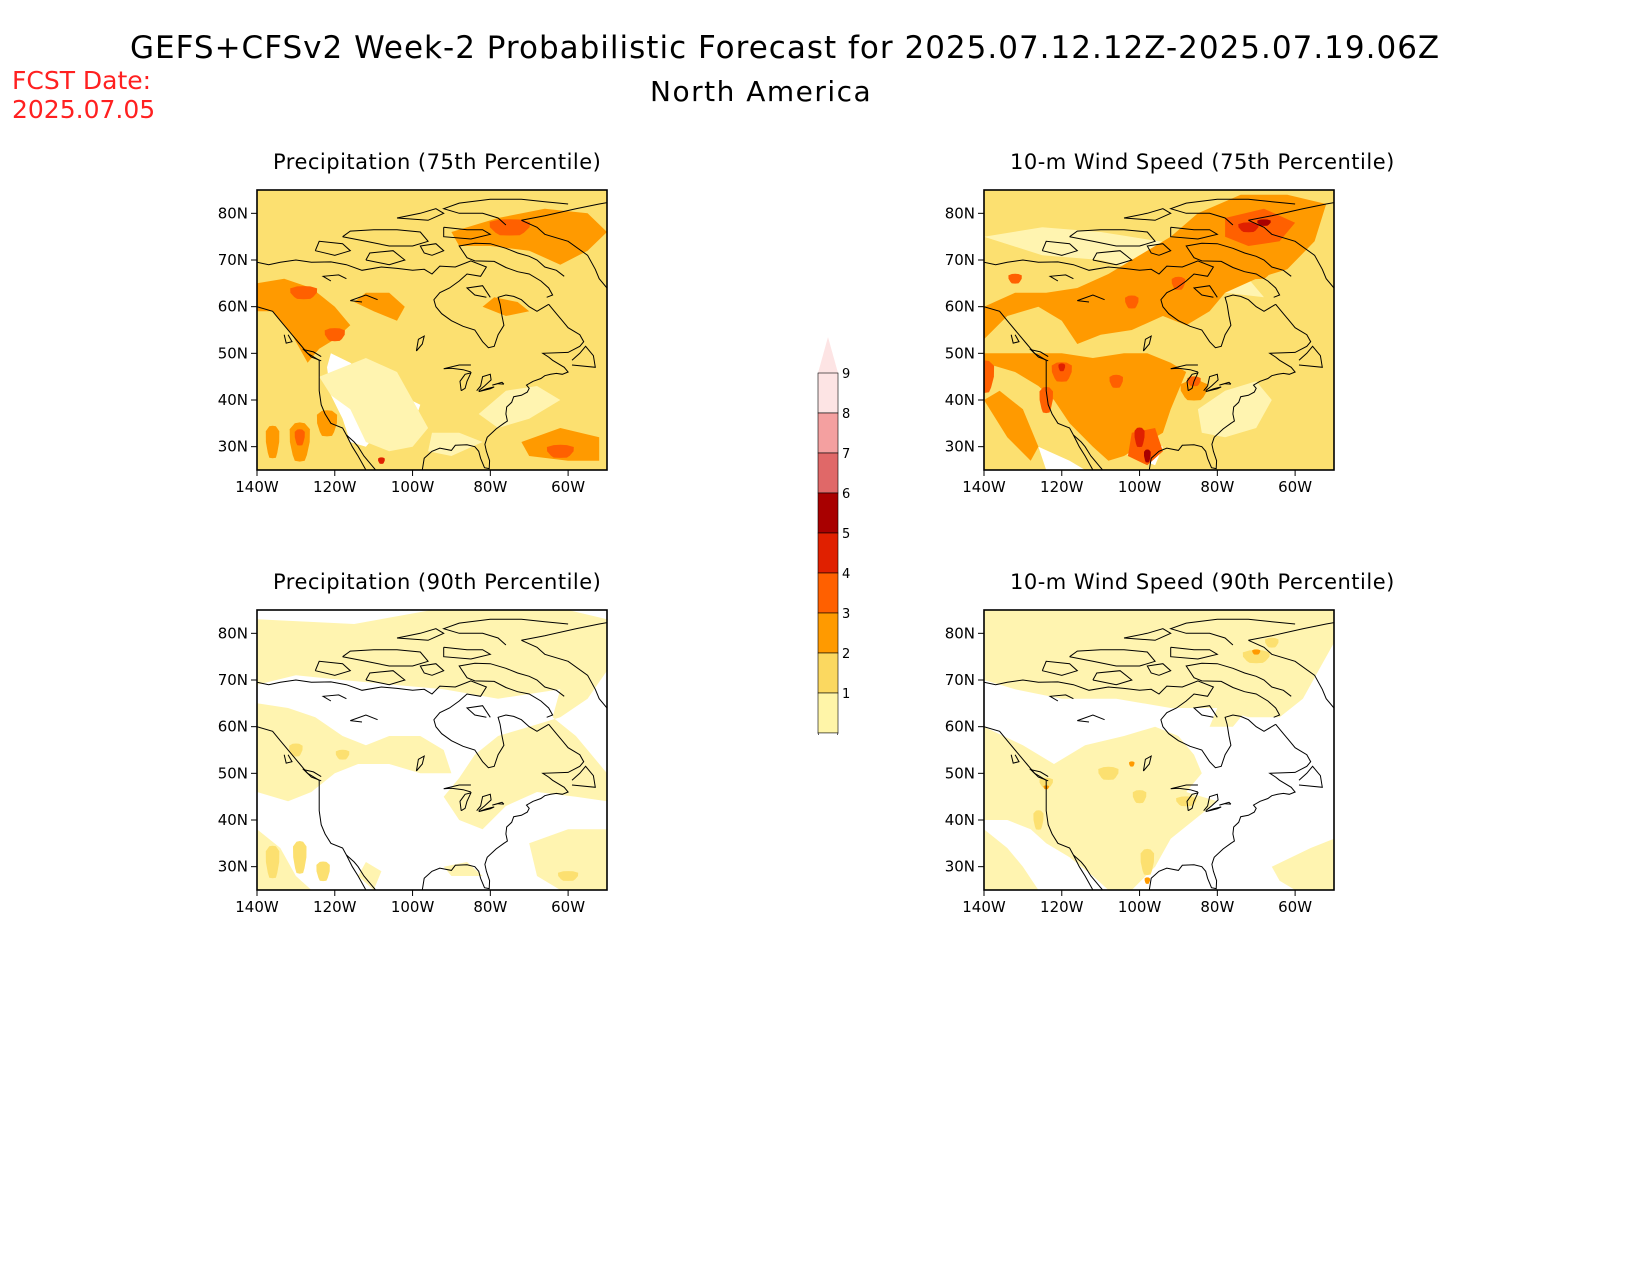  What do you see at coordinates (960, 820) in the screenshot?
I see `lat-label: 40N` at bounding box center [960, 820].